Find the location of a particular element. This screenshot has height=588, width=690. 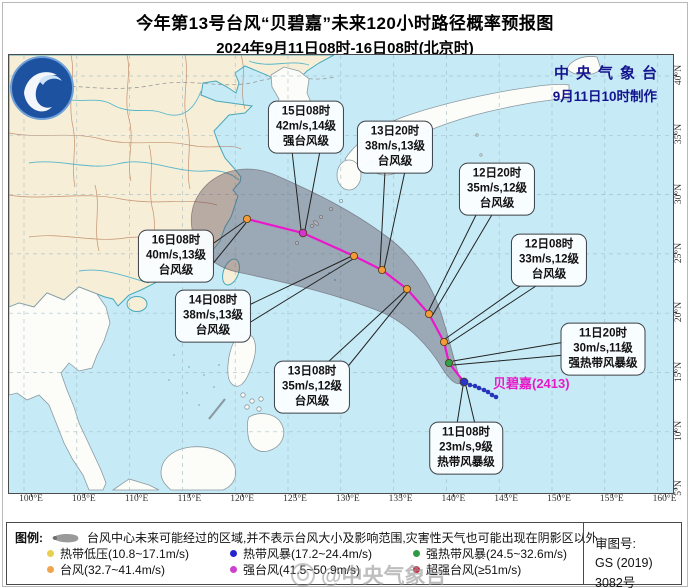

forecast-label-11日20时: 11日20时 30m/s,11级 强热带风暴级 is located at coordinates (603, 349).